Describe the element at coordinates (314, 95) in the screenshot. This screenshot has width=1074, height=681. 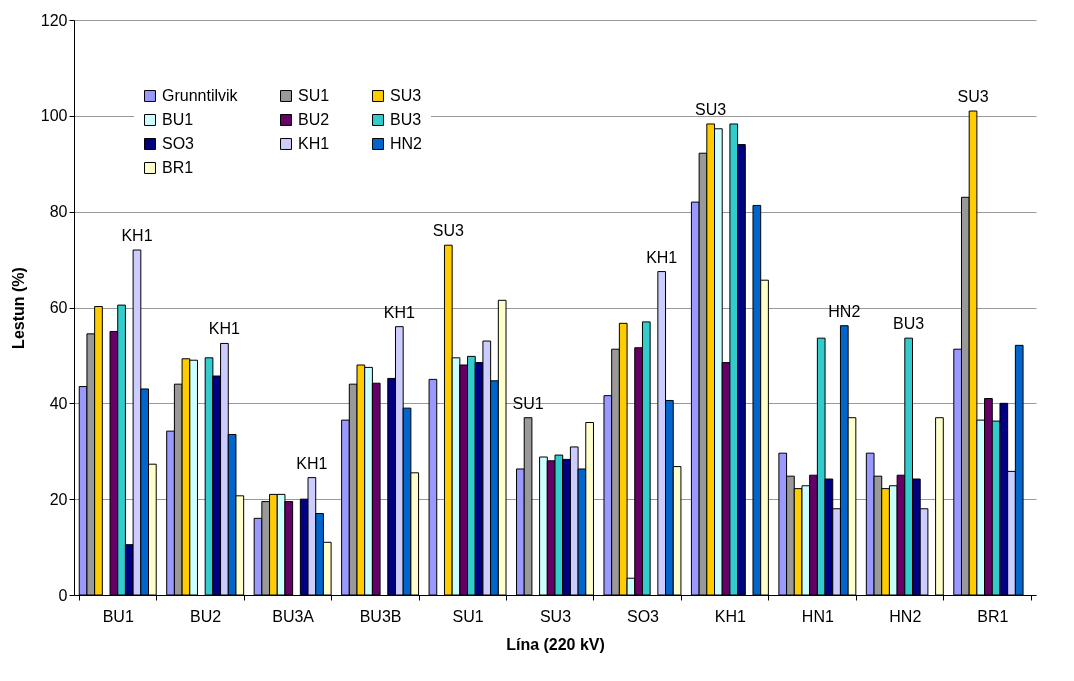
I see `legend-label: SU1` at that location.